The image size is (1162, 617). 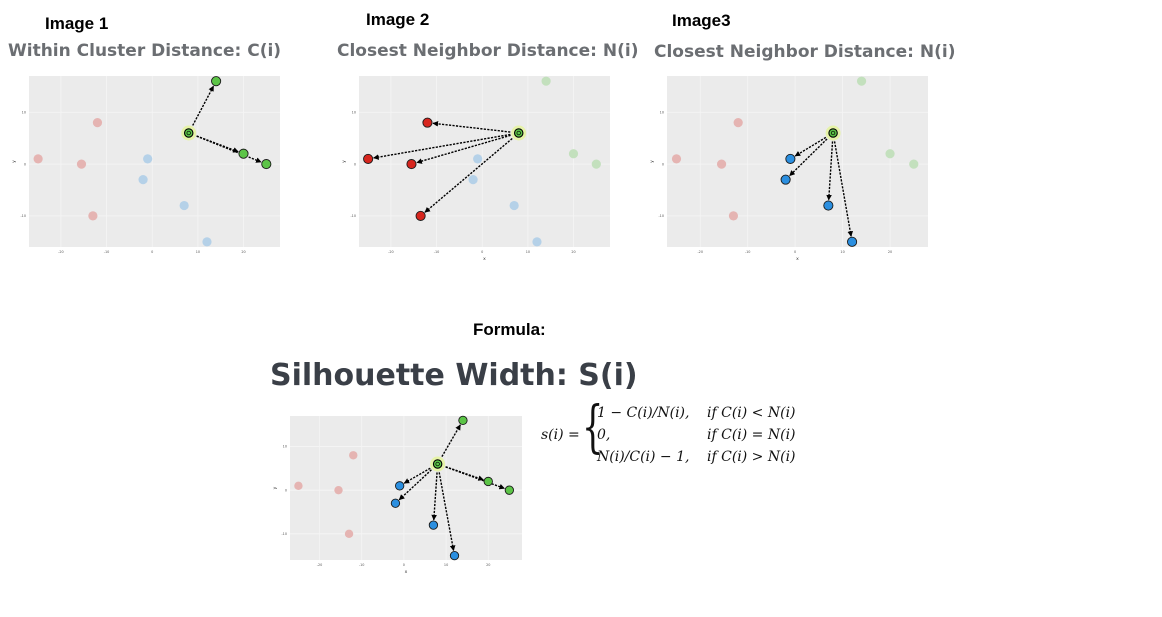 I want to click on neighbor-red-plot: -20 -10 0 10 20 10 0 -10 x y, so click(x=476, y=169).